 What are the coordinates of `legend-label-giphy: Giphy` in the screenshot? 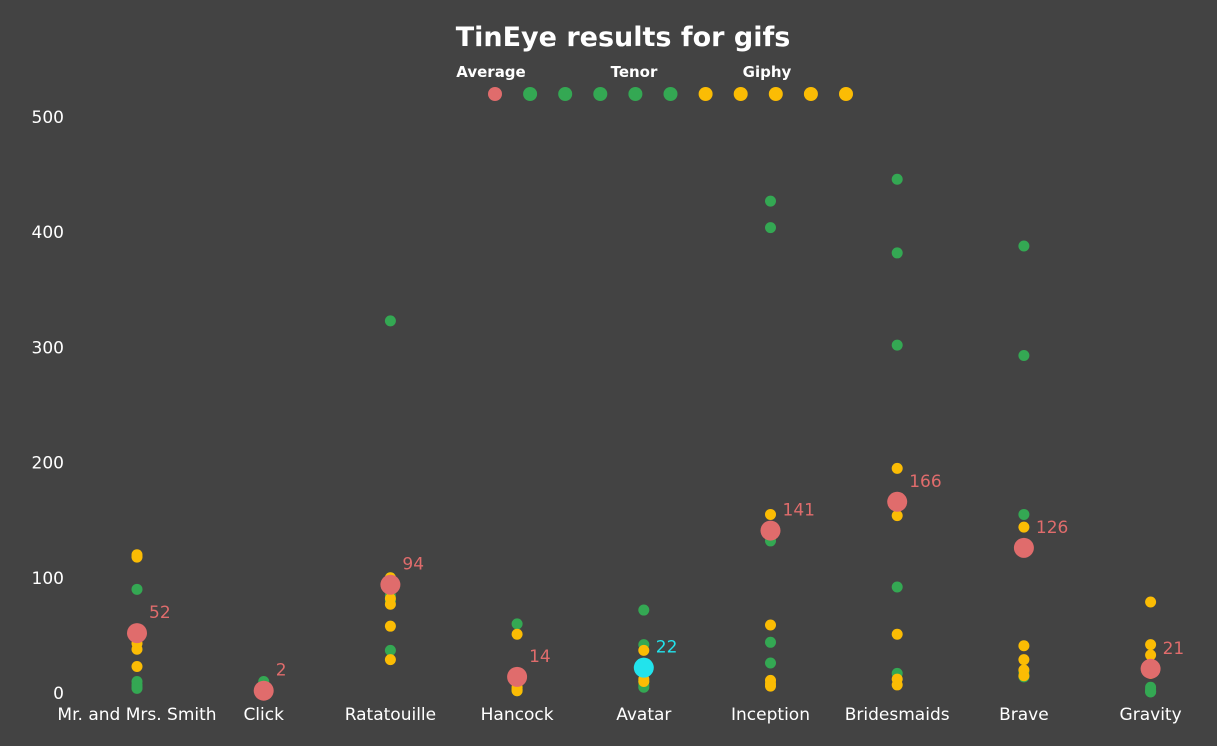 It's located at (767, 72).